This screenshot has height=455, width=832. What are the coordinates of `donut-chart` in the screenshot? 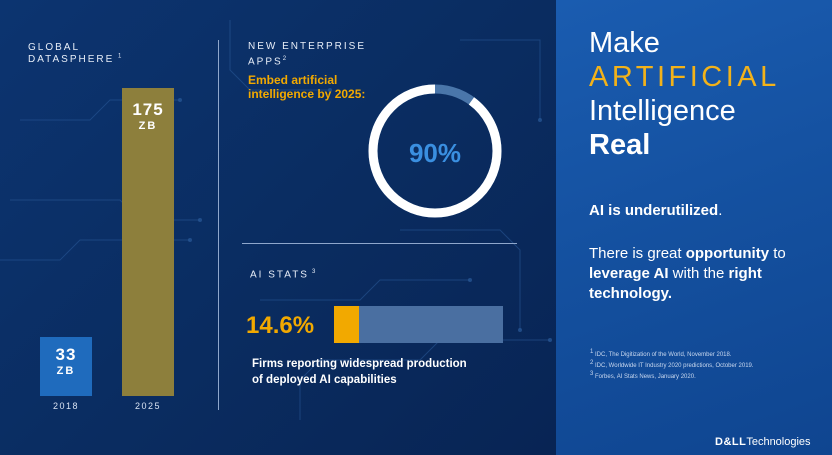 It's located at (435, 151).